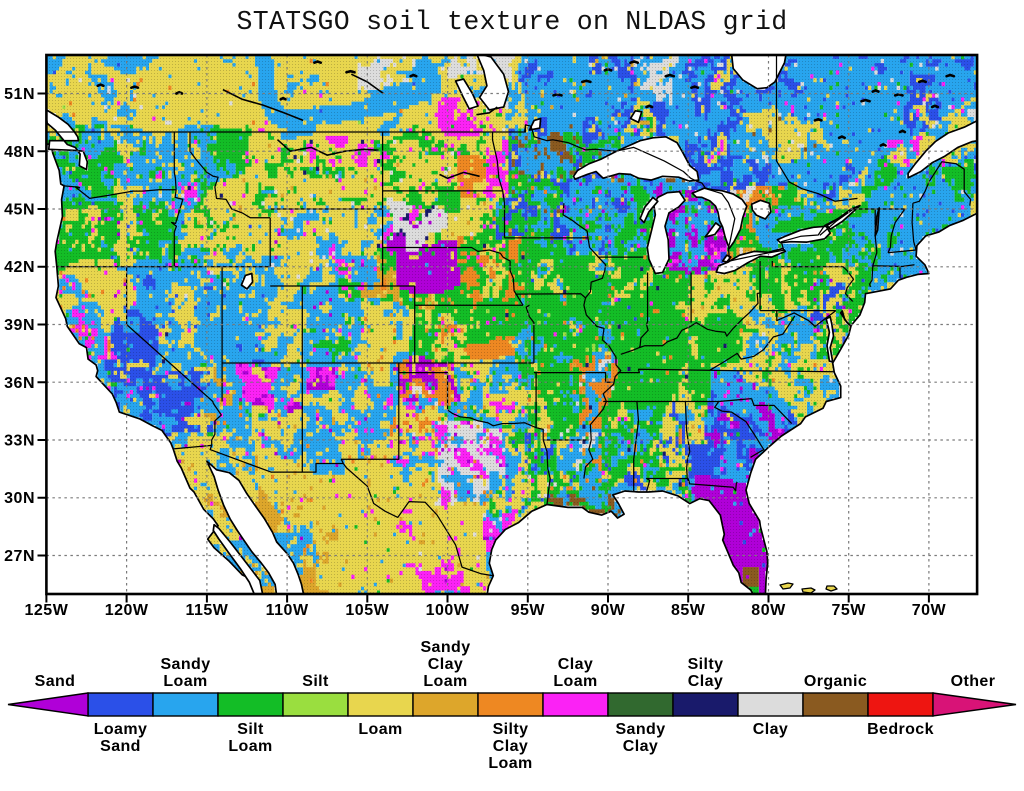  I want to click on svg-text: Other, so click(973, 681).